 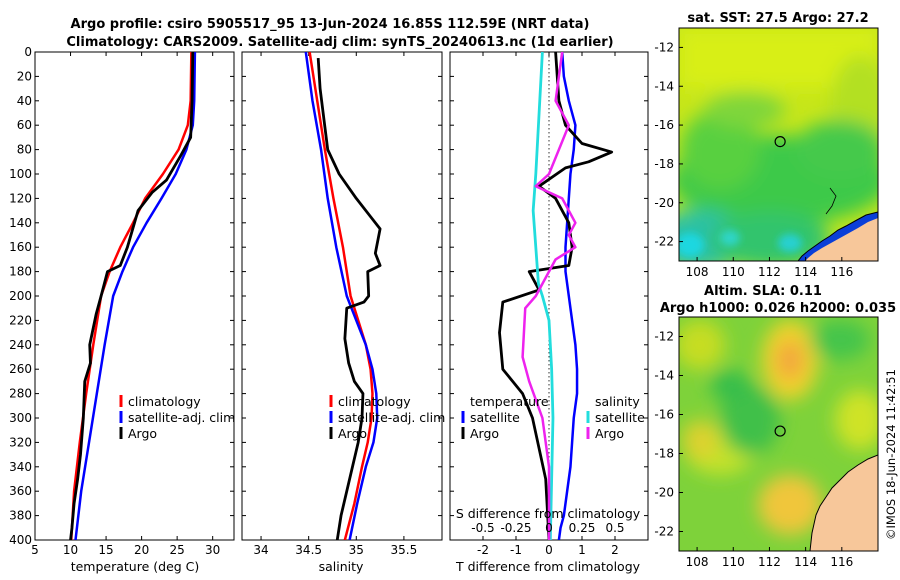 I want to click on y-tick-label: 340, so click(x=20, y=467).